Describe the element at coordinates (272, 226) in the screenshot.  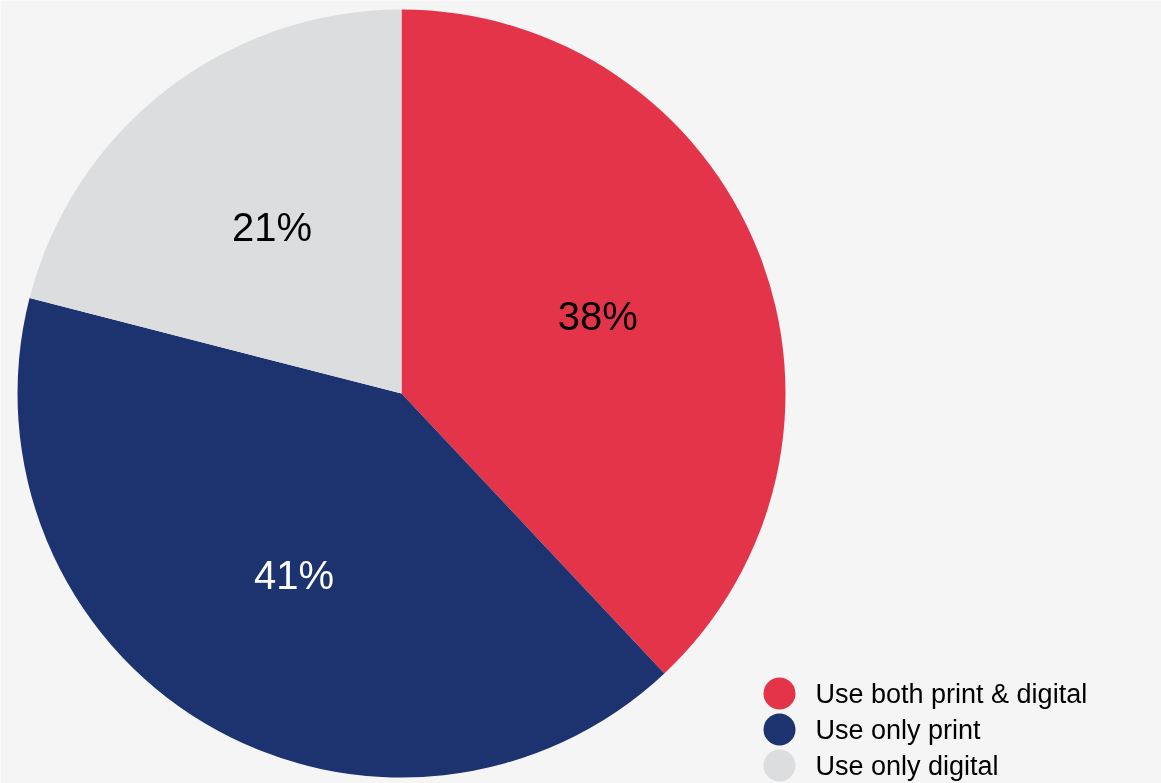
I see `data-label: 21%` at that location.